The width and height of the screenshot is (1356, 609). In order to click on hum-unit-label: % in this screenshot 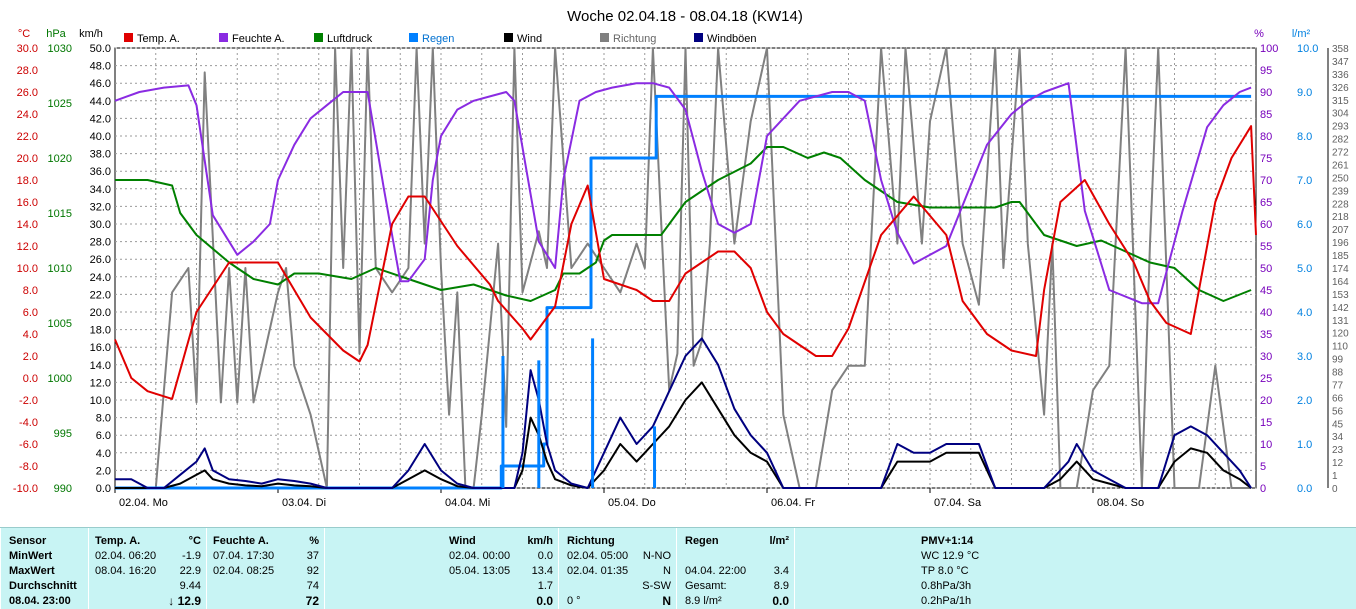, I will do `click(1259, 34)`.